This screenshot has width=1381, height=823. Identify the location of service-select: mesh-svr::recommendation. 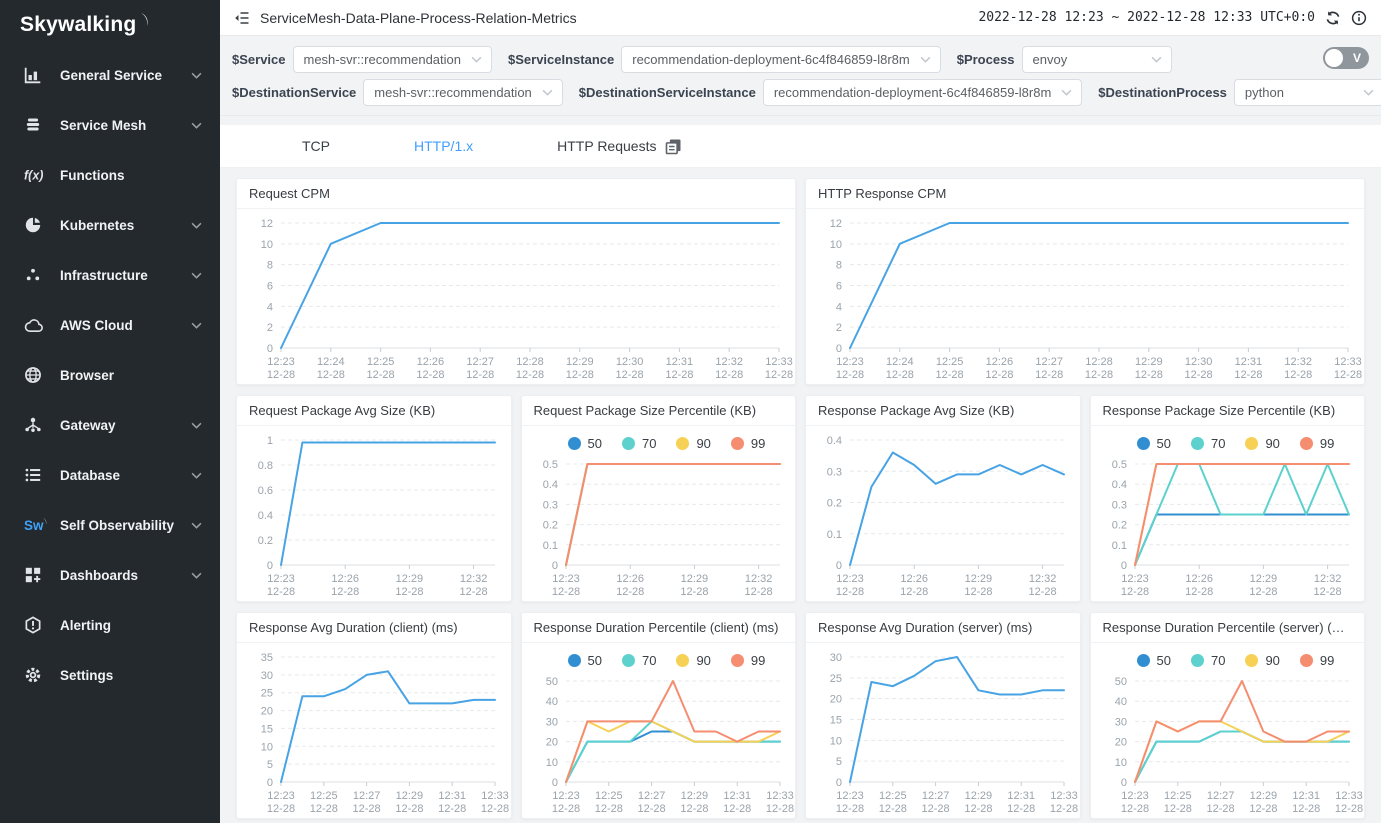
(392, 59).